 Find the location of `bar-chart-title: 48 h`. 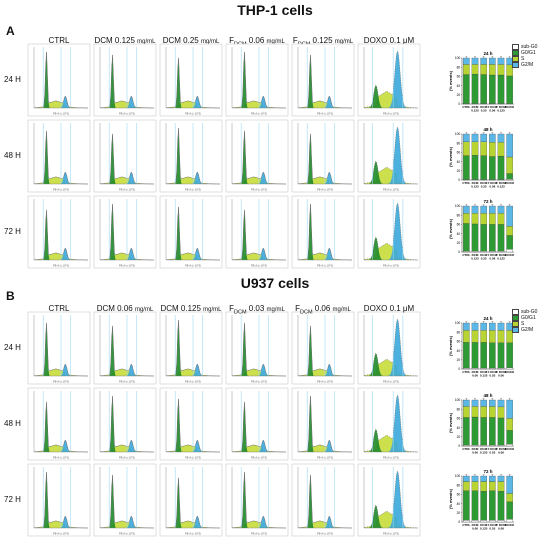

bar-chart-title: 48 h is located at coordinates (487, 395).